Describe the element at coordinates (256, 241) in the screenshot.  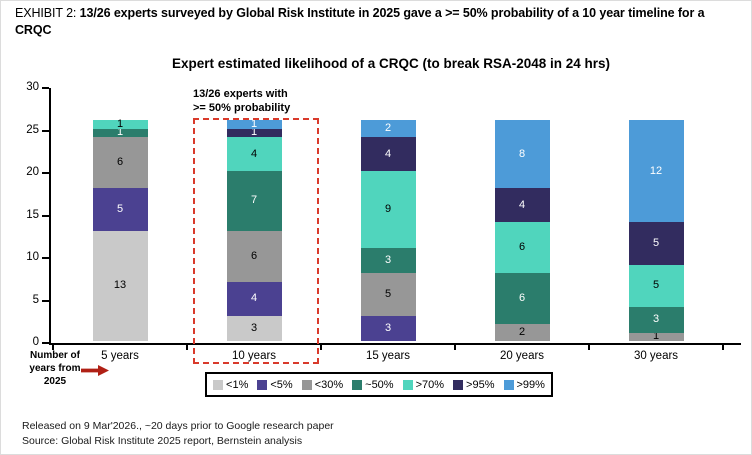
I see `highlight-dashed-box` at that location.